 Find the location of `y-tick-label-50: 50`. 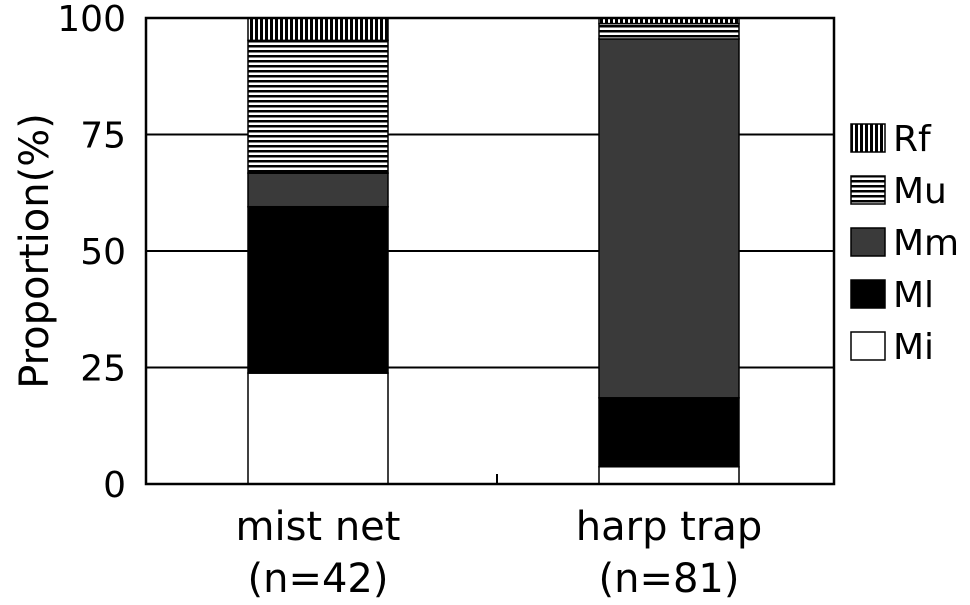

y-tick-label-50: 50 is located at coordinates (103, 252).